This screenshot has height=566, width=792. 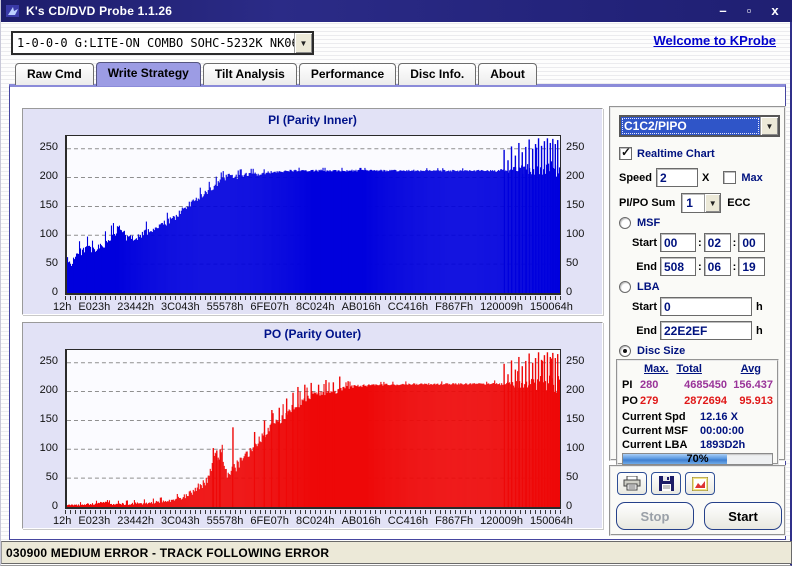 What do you see at coordinates (759, 306) in the screenshot?
I see `lba-start-unit: h` at bounding box center [759, 306].